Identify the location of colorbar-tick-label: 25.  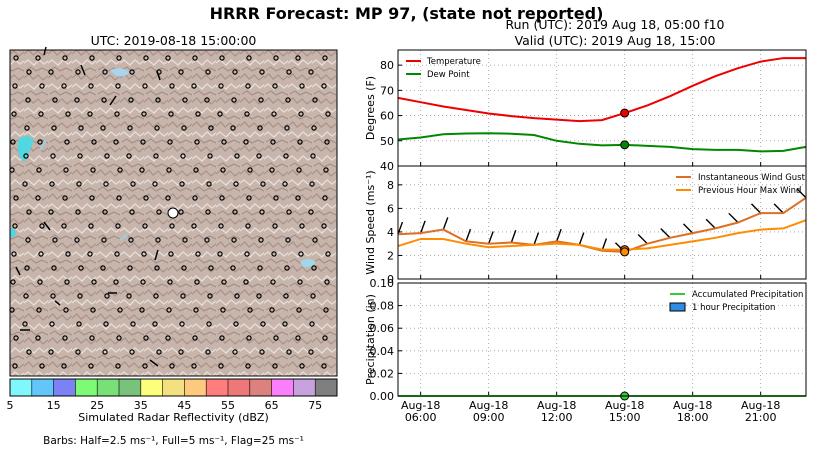
(97, 405).